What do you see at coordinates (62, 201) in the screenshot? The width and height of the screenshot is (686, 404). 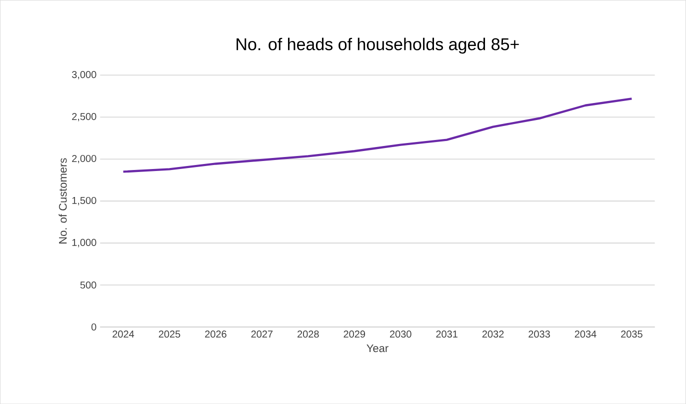 I see `y-axis-title: No. of Customers` at bounding box center [62, 201].